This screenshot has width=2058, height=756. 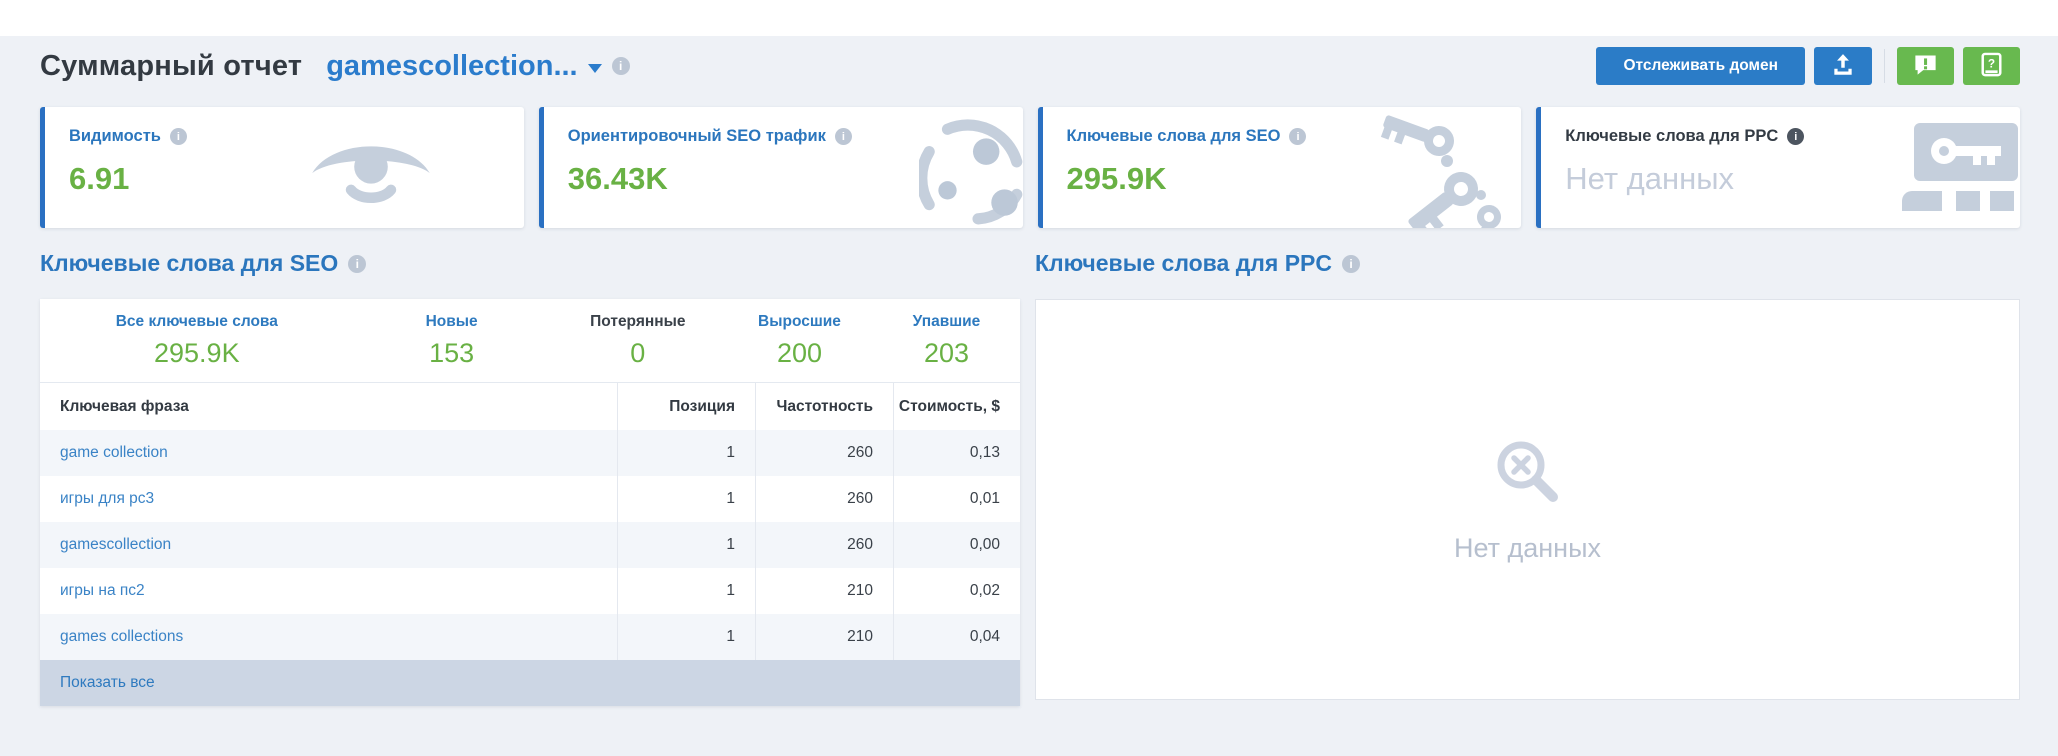 What do you see at coordinates (99, 178) in the screenshot?
I see `card-value: 6.91` at bounding box center [99, 178].